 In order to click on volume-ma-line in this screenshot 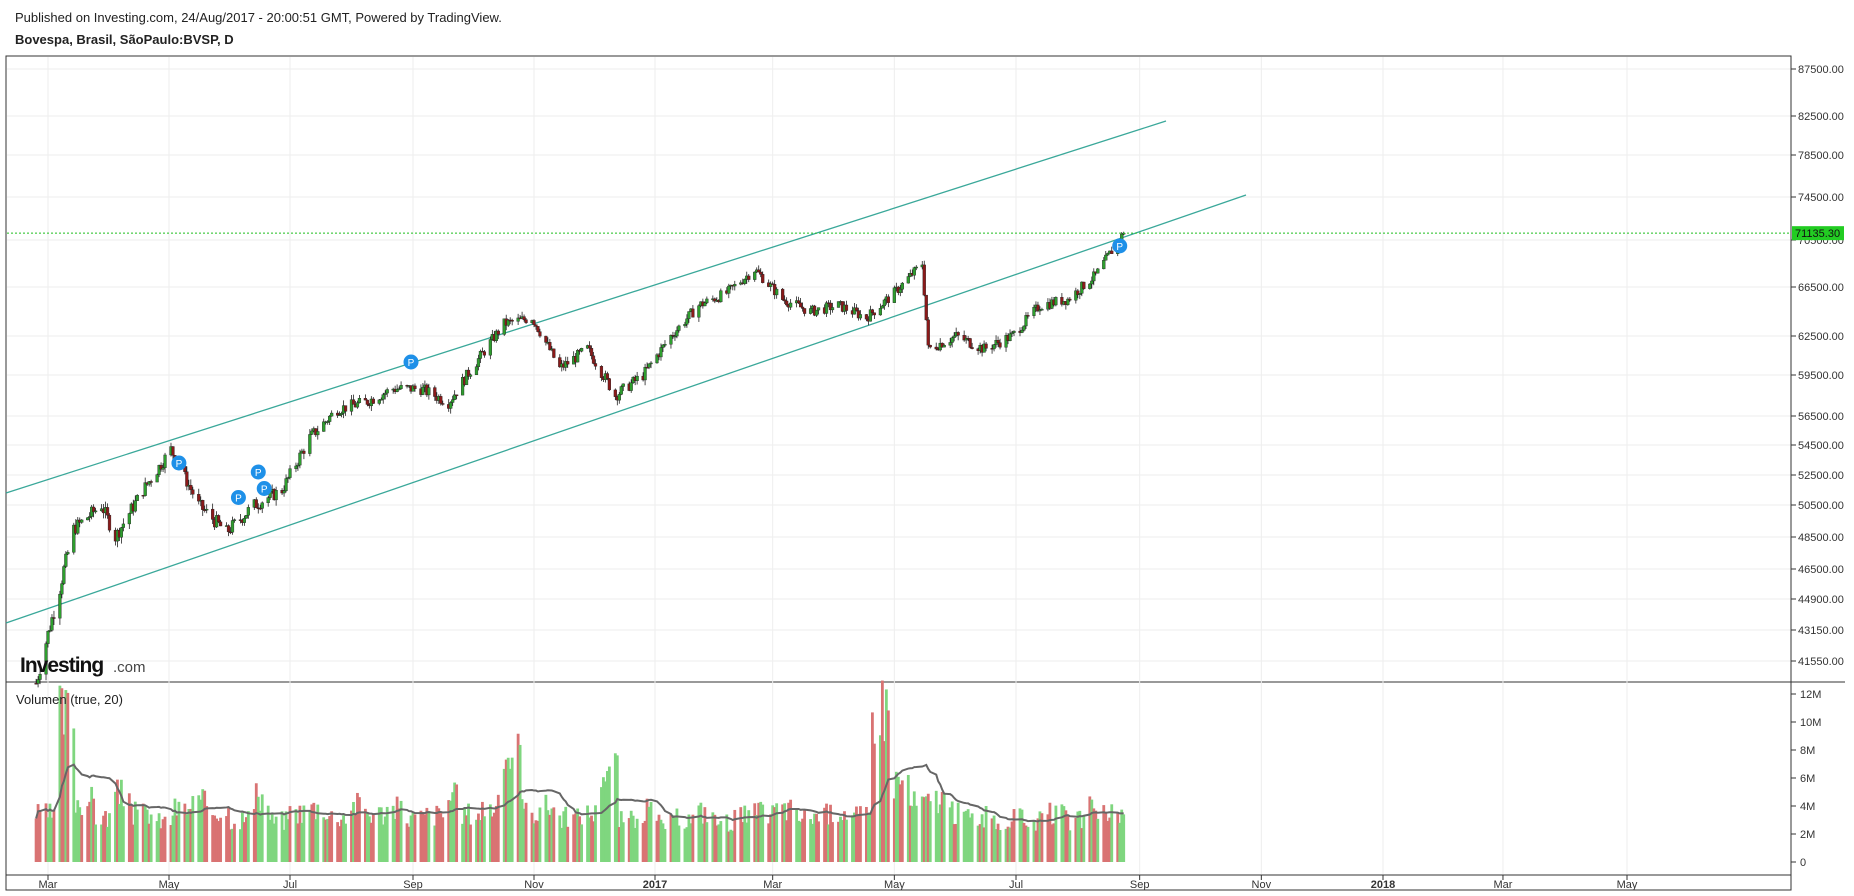, I will do `click(579, 793)`.